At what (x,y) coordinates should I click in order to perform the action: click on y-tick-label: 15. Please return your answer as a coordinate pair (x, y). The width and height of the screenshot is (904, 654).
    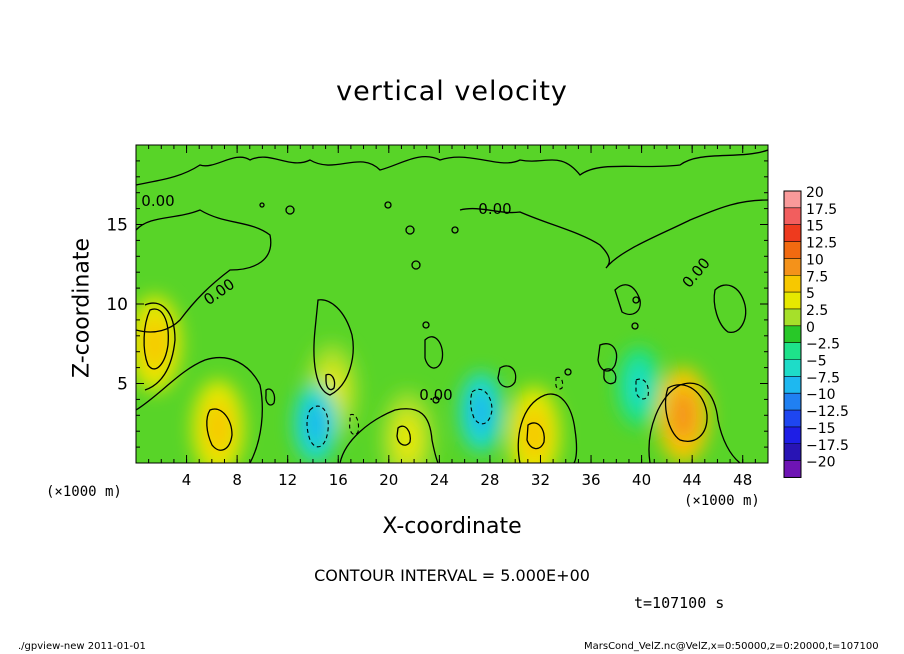
    Looking at the image, I should click on (117, 226).